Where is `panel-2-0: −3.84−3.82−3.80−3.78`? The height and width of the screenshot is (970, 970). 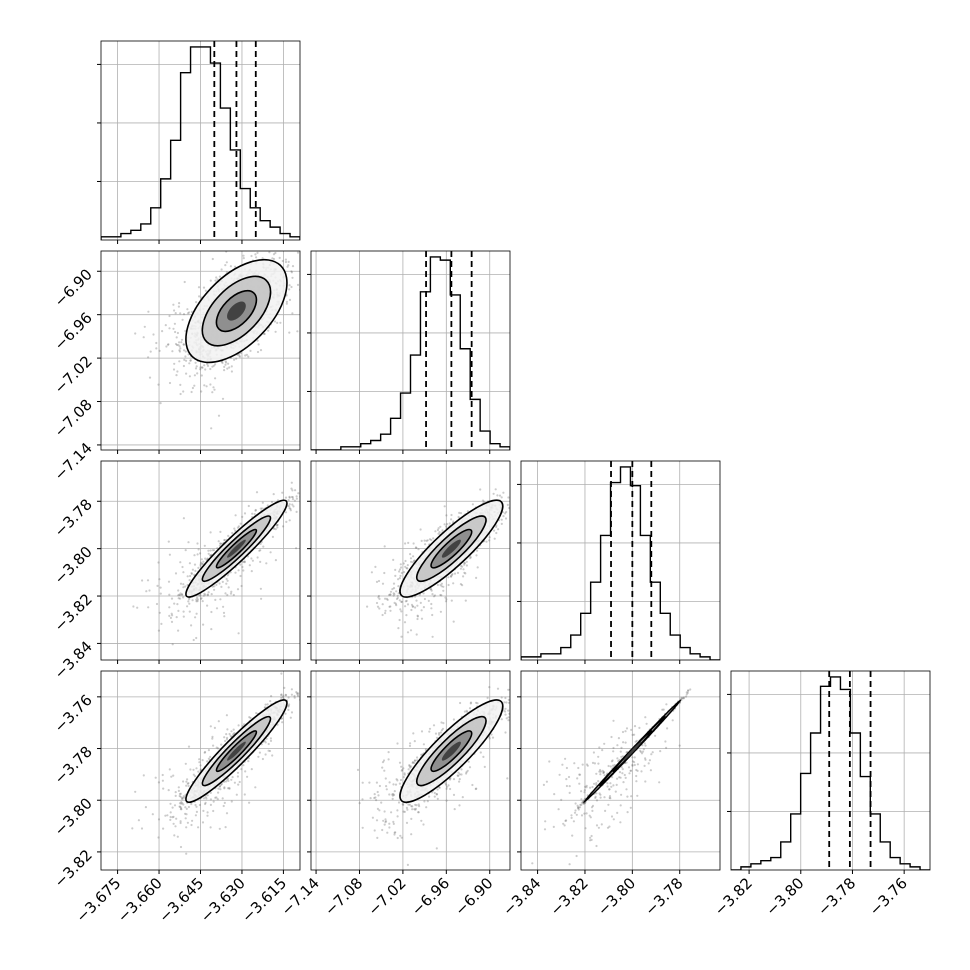
panel-2-0: −3.84−3.82−3.80−3.78 is located at coordinates (176, 571).